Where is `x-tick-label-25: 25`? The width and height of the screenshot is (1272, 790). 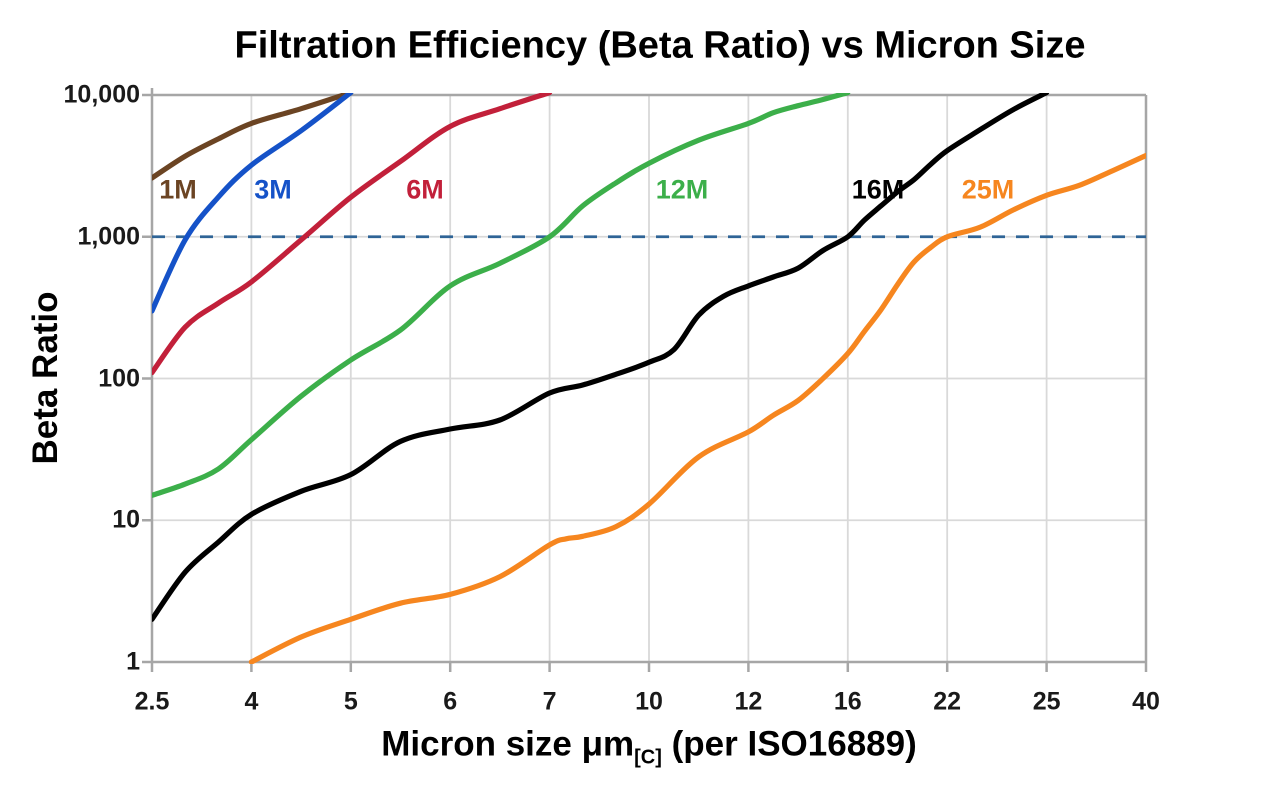 x-tick-label-25: 25 is located at coordinates (1046, 701).